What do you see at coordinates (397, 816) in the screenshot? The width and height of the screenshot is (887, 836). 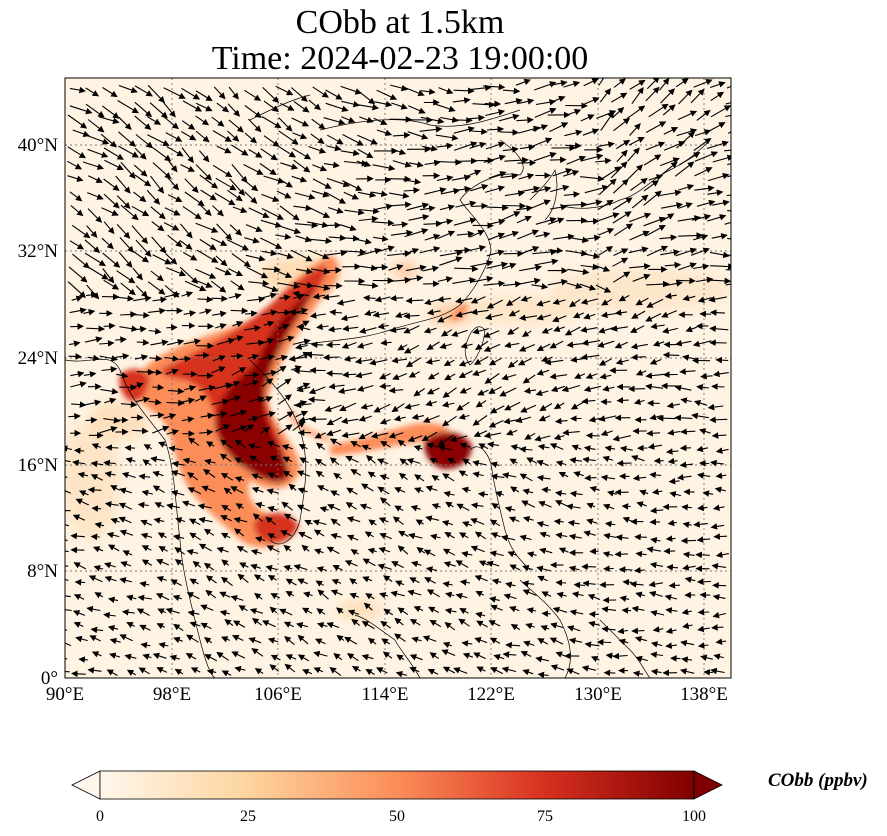 I see `colorbar-tick: 50` at bounding box center [397, 816].